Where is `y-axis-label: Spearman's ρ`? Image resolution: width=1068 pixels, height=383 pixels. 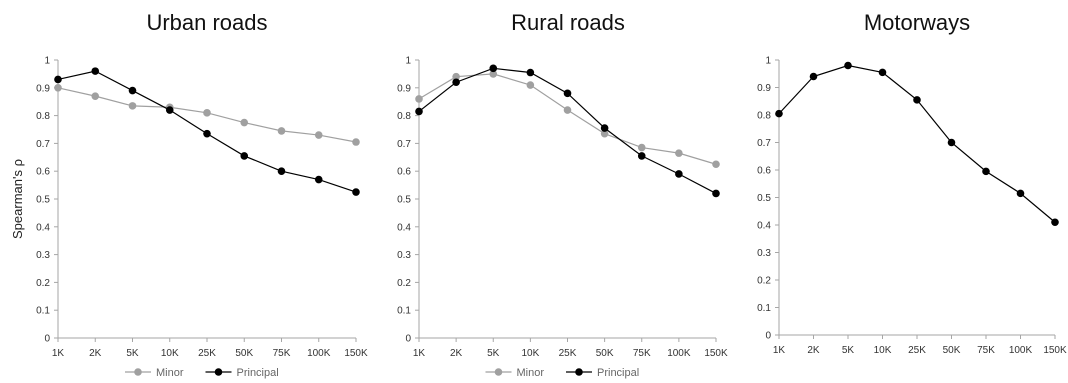 y-axis-label: Spearman's ρ is located at coordinates (17, 199).